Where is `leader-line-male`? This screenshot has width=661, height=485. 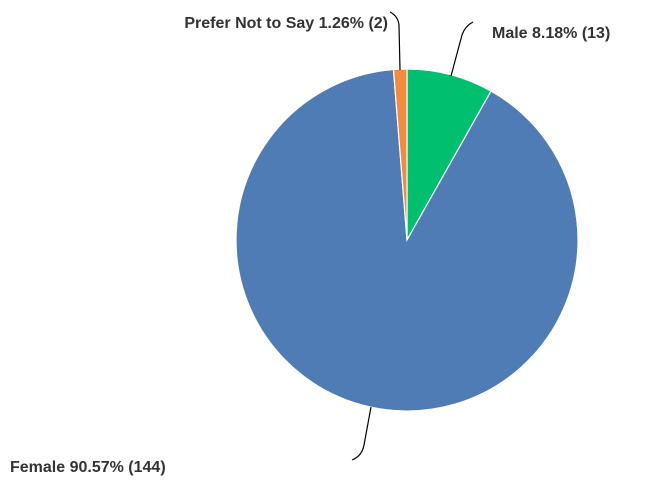 leader-line-male is located at coordinates (462, 49).